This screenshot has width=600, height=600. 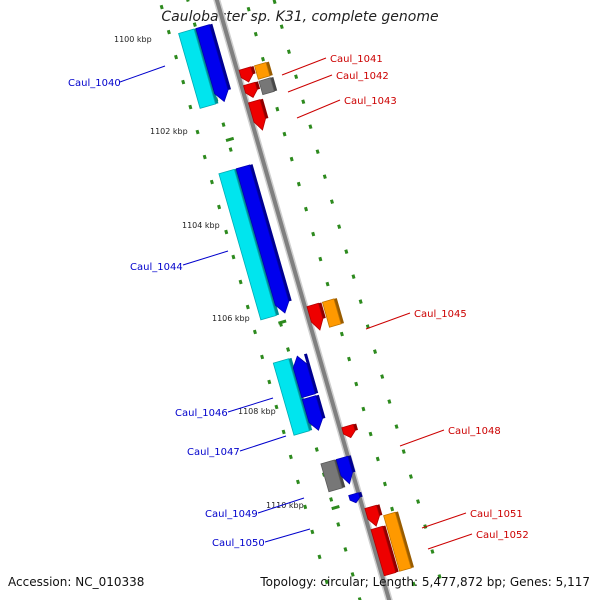 What do you see at coordinates (201, 225) in the screenshot?
I see `ruler-label: 1104 kbp` at bounding box center [201, 225].